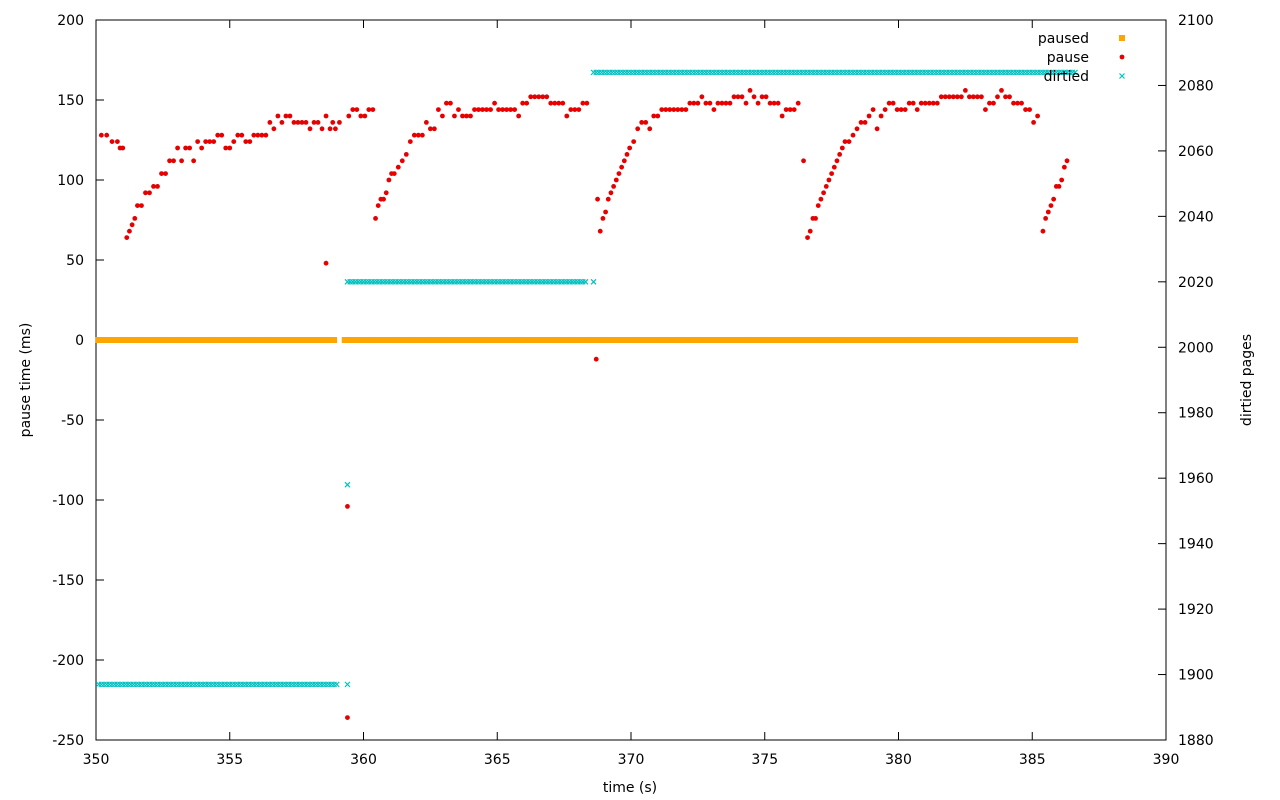 Image resolution: width=1280 pixels, height=800 pixels. Describe the element at coordinates (229, 760) in the screenshot. I see `x-tick-label: 355` at that location.